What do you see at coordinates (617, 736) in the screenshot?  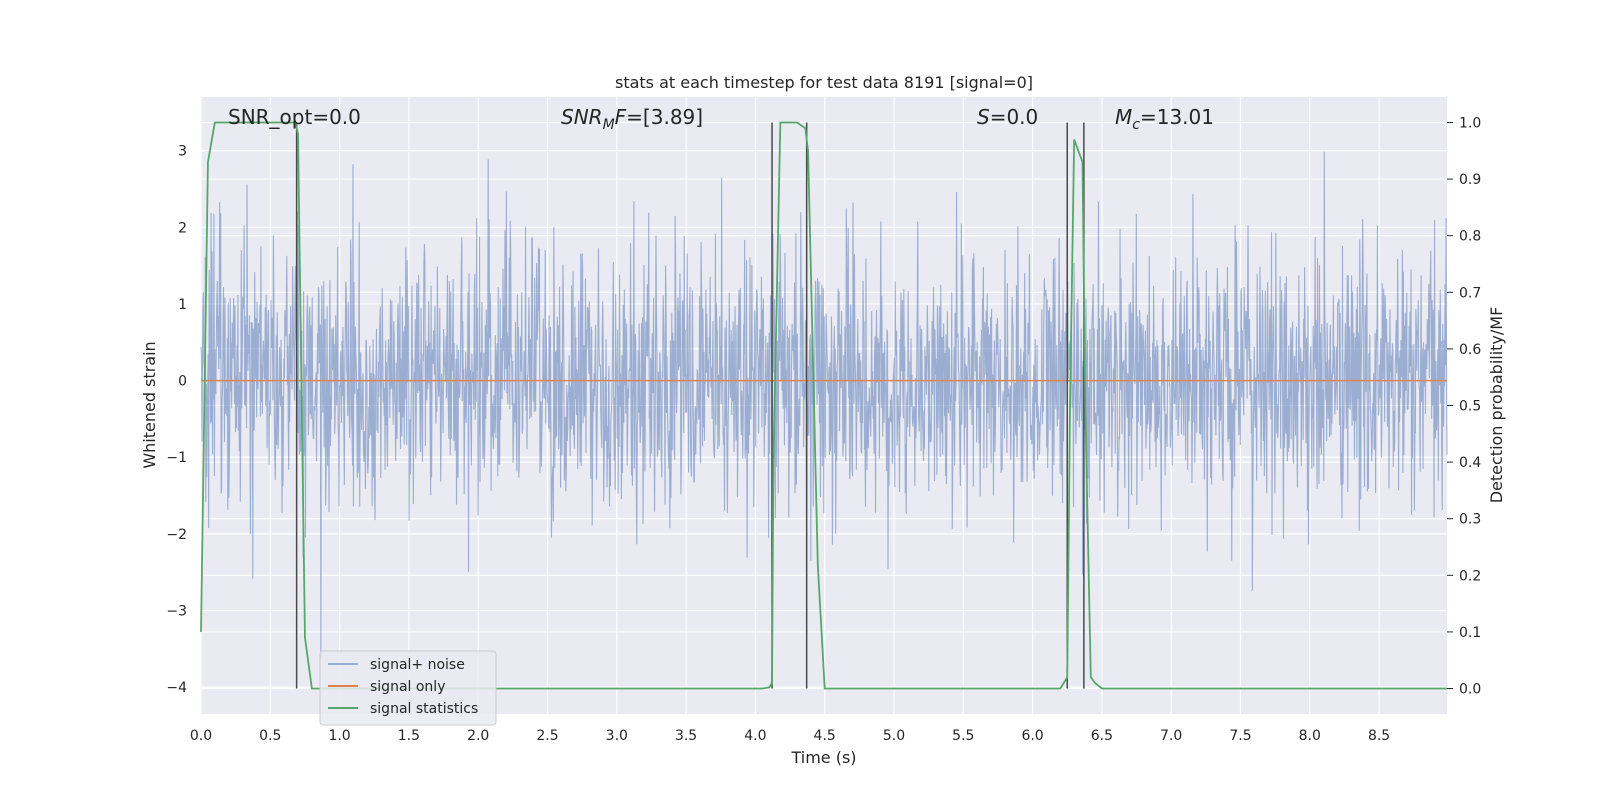 I see `x-tick-label: 3.0` at bounding box center [617, 736].